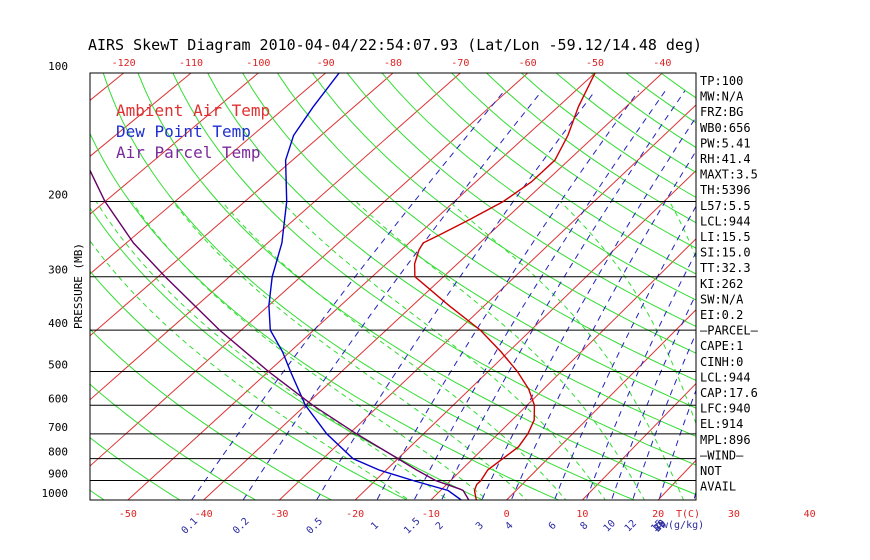 The height and width of the screenshot is (560, 870). What do you see at coordinates (725, 253) in the screenshot?
I see `stat-line: SI:15.0` at bounding box center [725, 253].